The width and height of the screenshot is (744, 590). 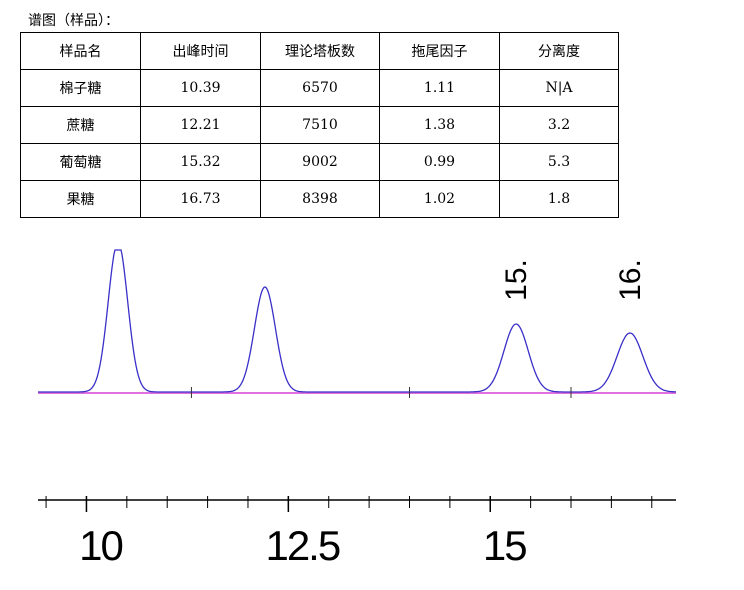 What do you see at coordinates (439, 51) in the screenshot?
I see `column-header: 拖尾因子` at bounding box center [439, 51].